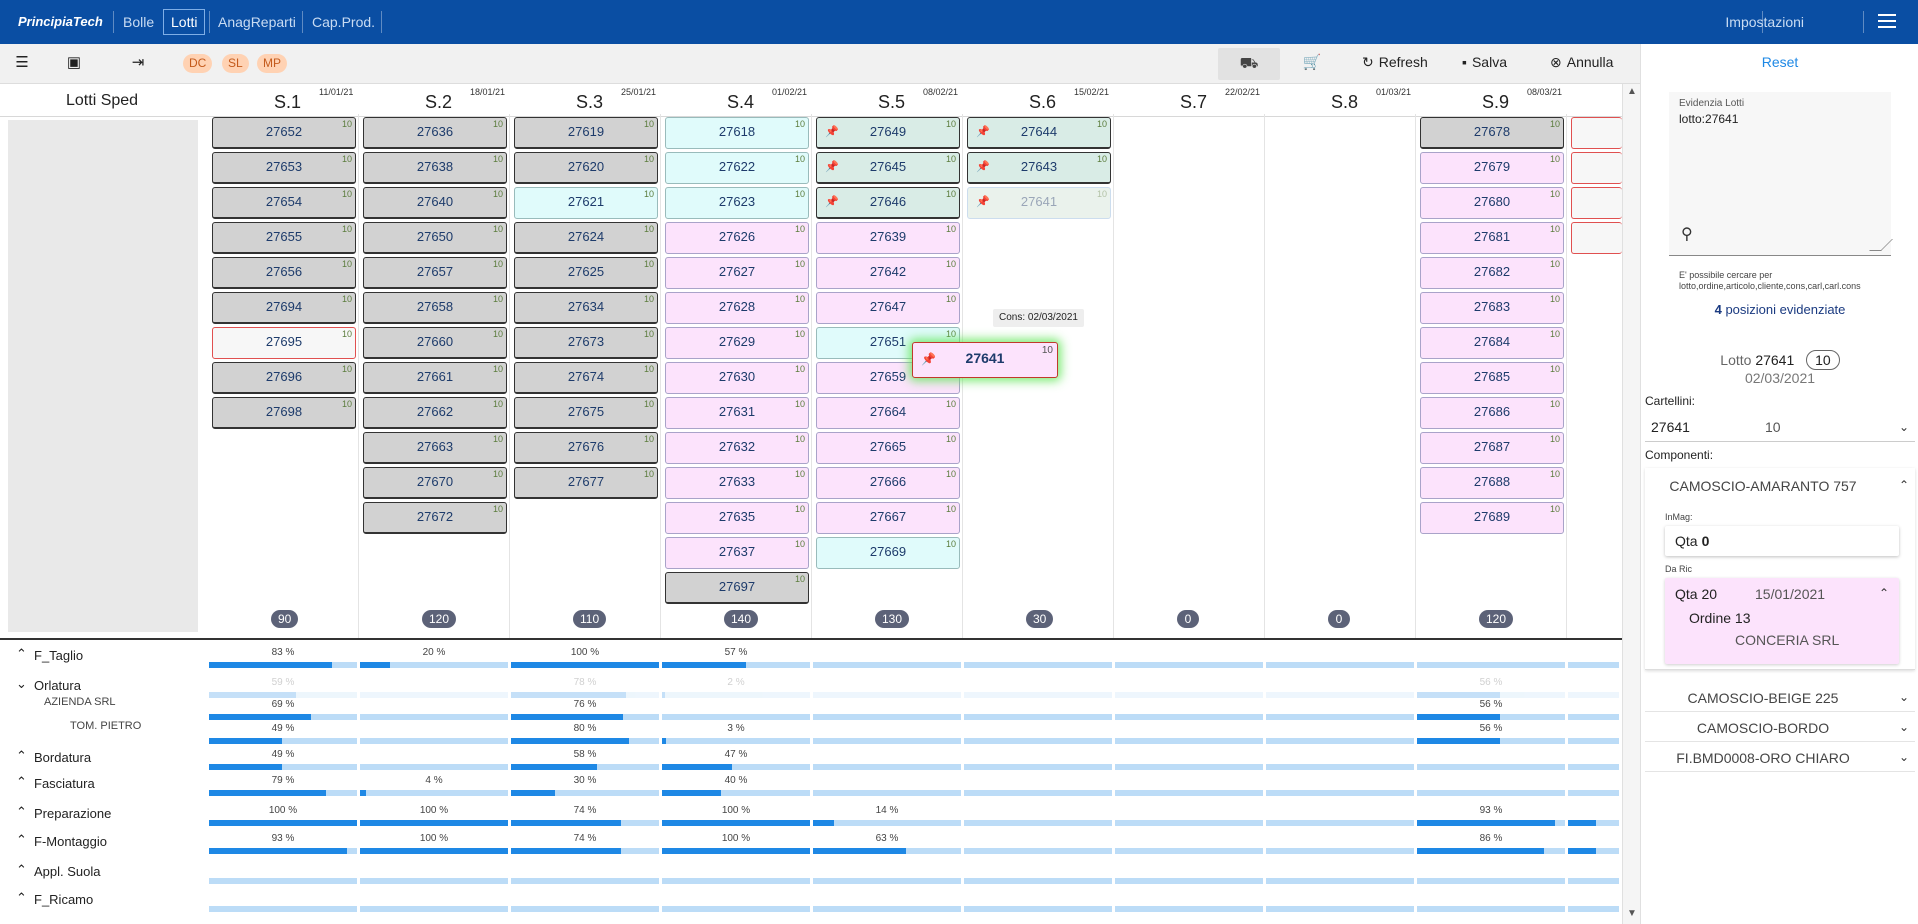 The image size is (1918, 924). Describe the element at coordinates (435, 273) in the screenshot. I see `lot-card: 27657 10` at that location.